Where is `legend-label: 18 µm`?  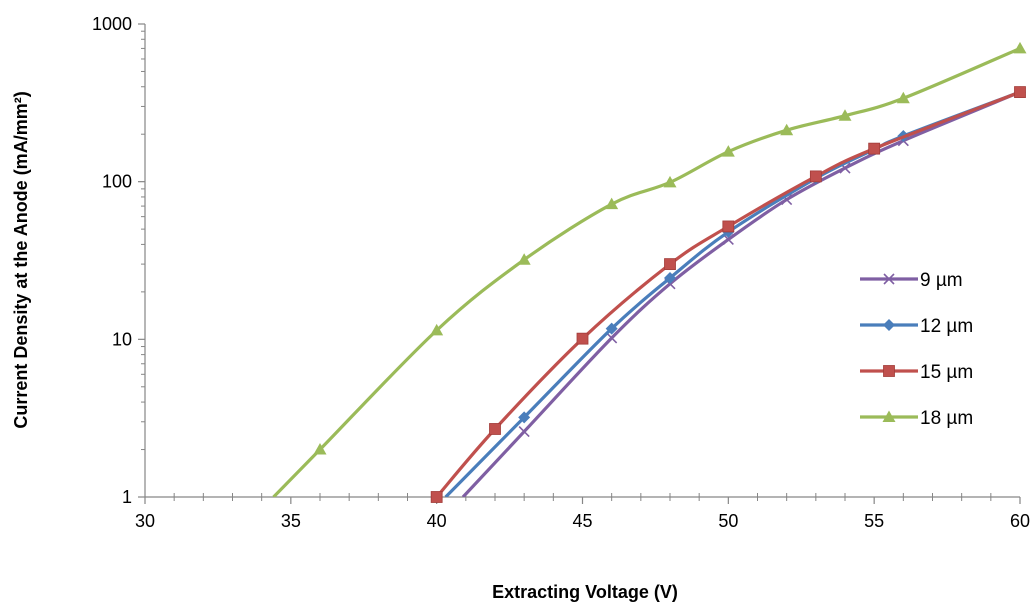 legend-label: 18 µm is located at coordinates (946, 418).